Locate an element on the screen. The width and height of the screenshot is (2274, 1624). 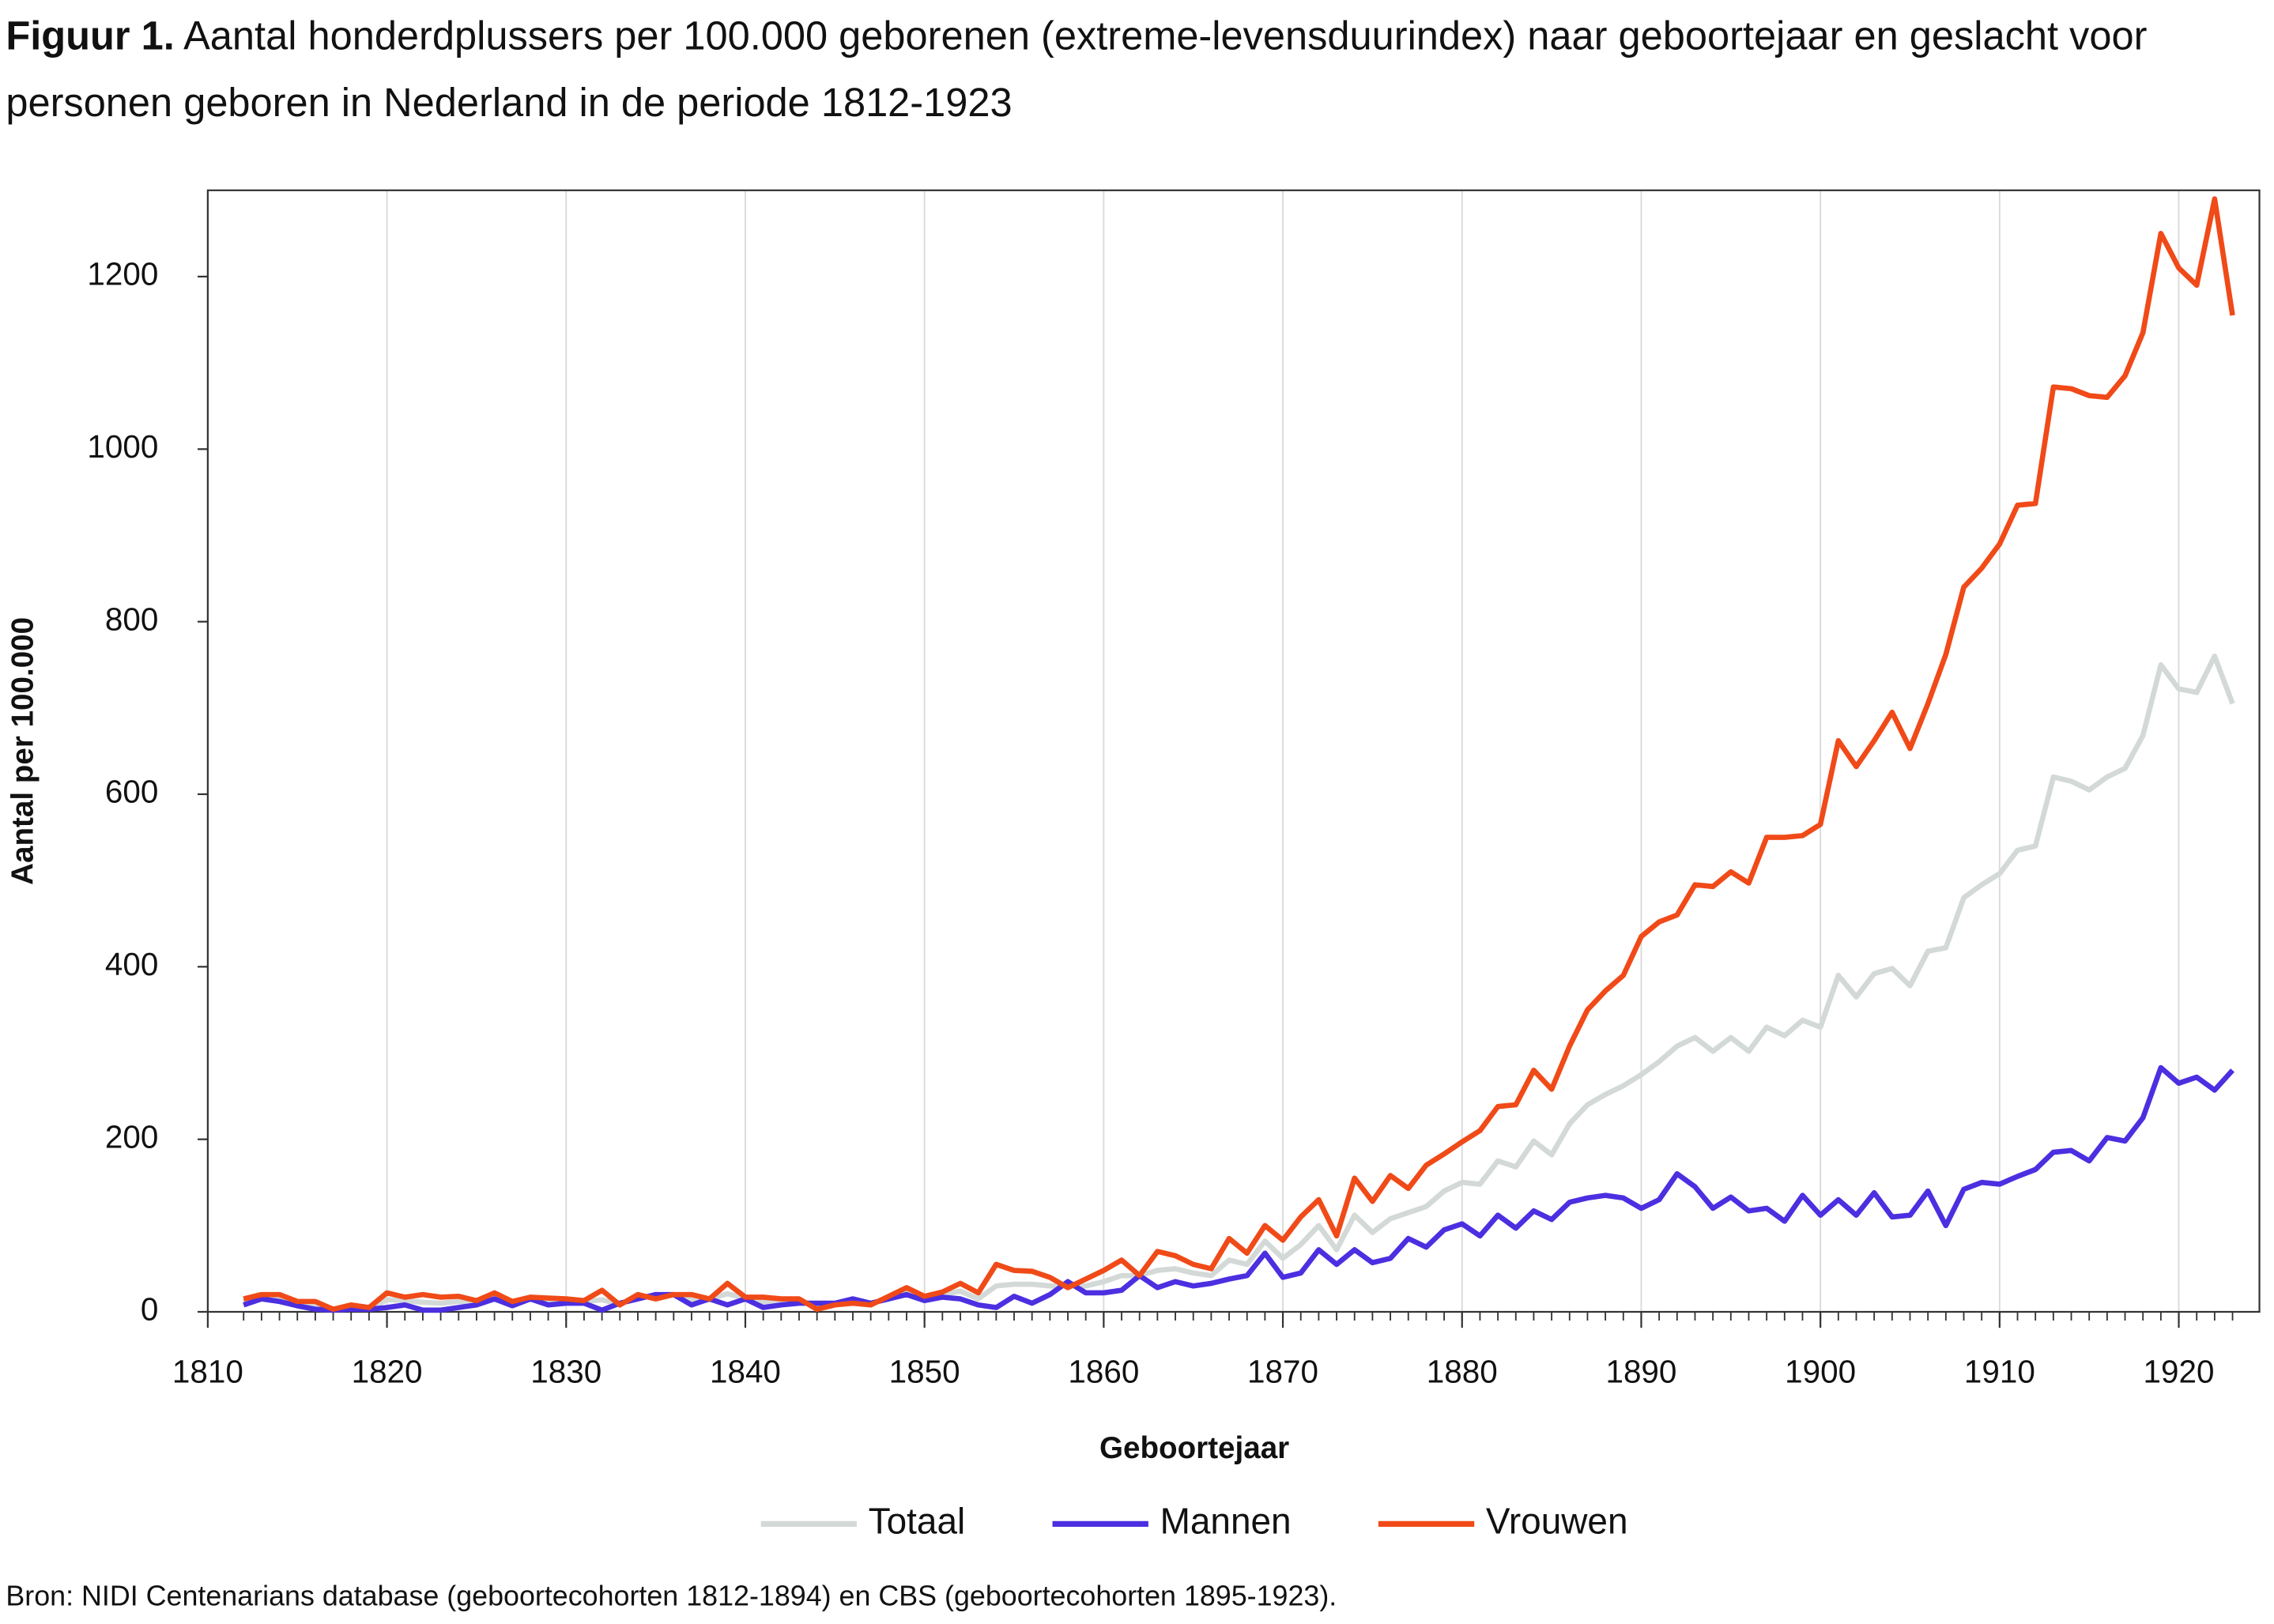
title-label: Figuur 1. is located at coordinates (90, 35).